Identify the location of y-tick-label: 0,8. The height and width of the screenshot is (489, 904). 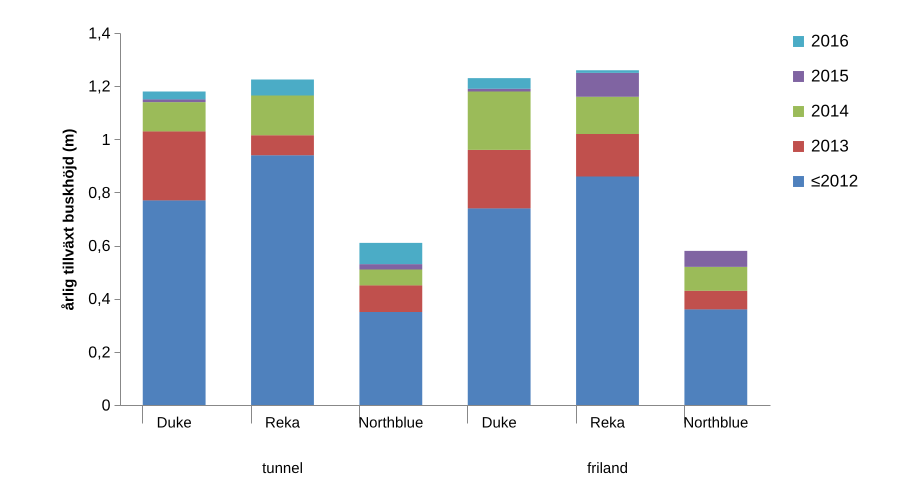
(99, 193).